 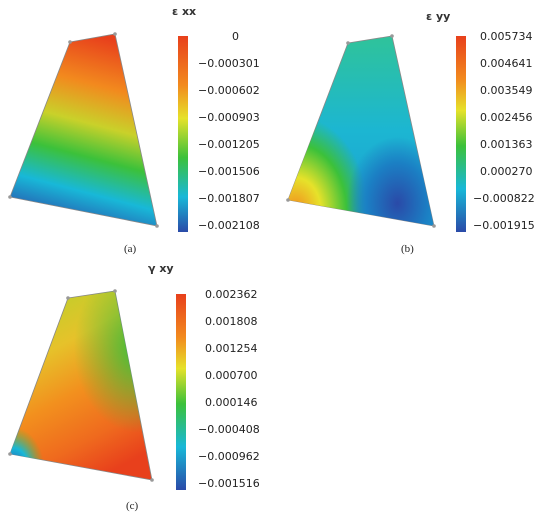 I want to click on tick-label: 0.001254, so click(x=231, y=348).